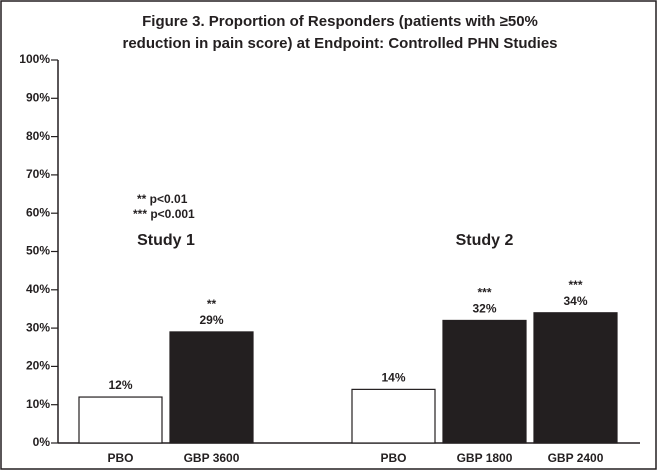 The height and width of the screenshot is (471, 658). I want to click on value-label: 29%, so click(211, 320).